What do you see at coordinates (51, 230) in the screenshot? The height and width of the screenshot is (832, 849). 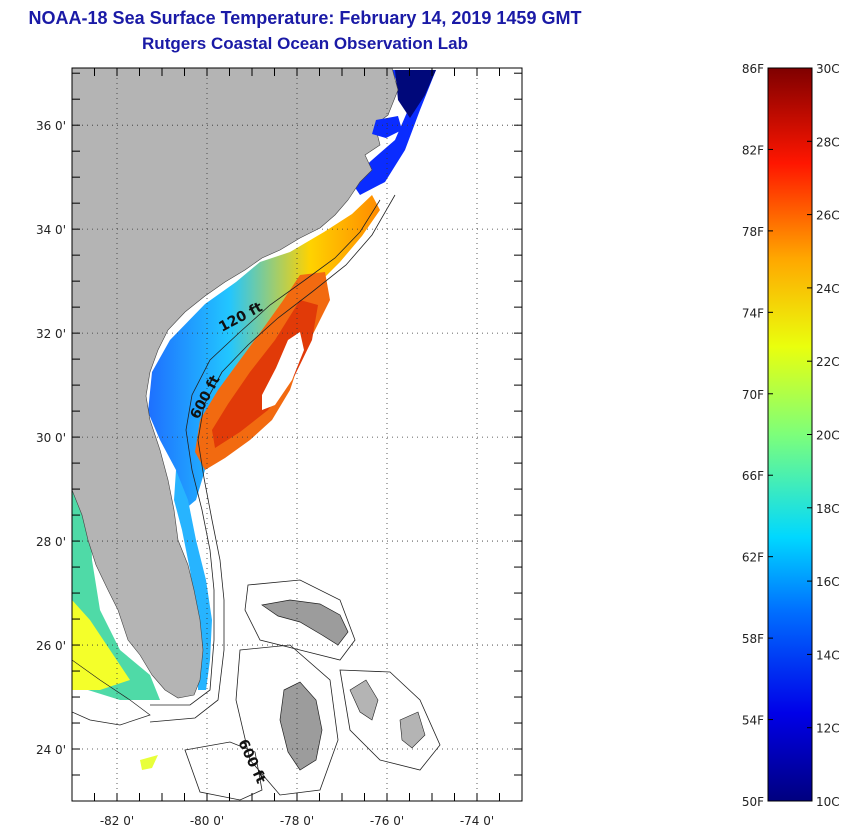 I see `lat-tick-label: 34 0'` at bounding box center [51, 230].